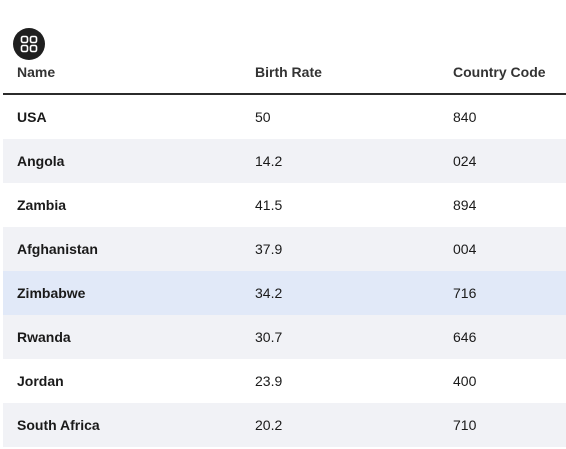 This screenshot has height=449, width=566. Describe the element at coordinates (465, 337) in the screenshot. I see `country-code-cell: 646` at that location.